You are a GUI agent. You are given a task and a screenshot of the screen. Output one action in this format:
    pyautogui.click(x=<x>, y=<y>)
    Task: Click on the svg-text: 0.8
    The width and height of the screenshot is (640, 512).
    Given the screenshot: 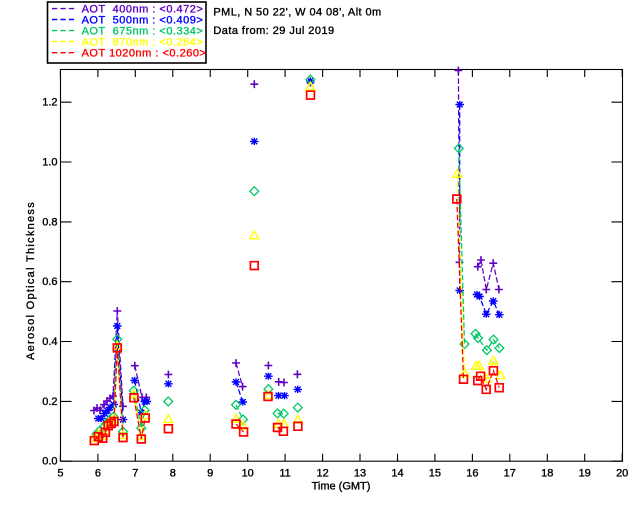 What is the action you would take?
    pyautogui.click(x=49, y=222)
    